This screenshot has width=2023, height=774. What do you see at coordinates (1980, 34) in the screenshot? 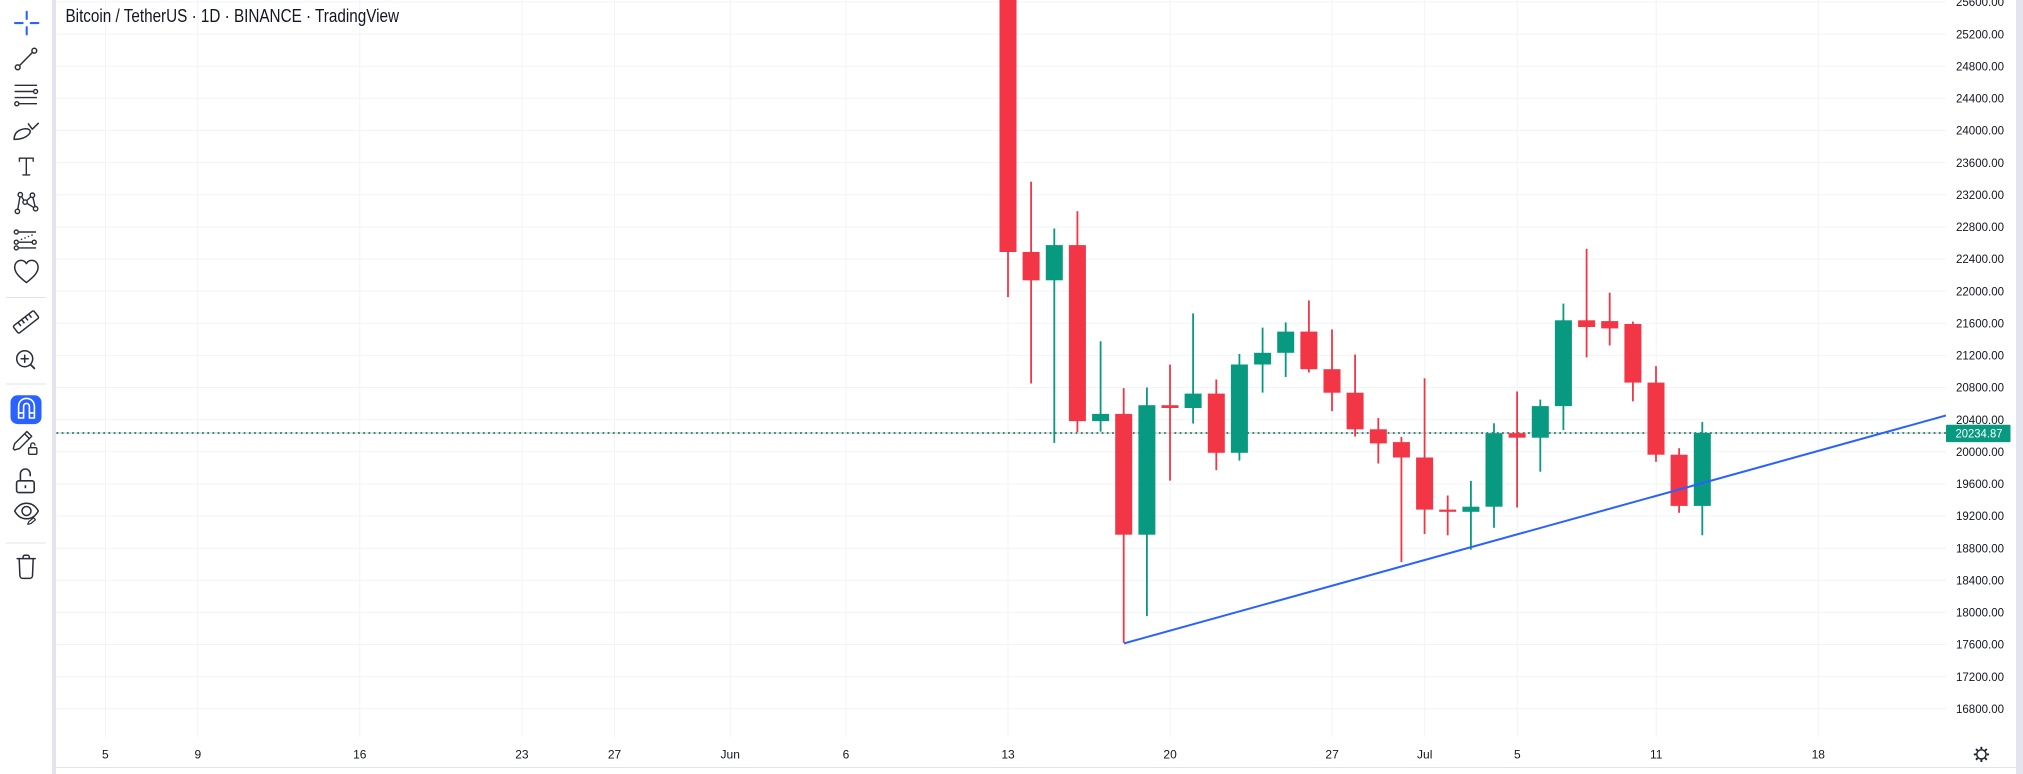
I see `svg-text: 25200.00` at bounding box center [1980, 34].